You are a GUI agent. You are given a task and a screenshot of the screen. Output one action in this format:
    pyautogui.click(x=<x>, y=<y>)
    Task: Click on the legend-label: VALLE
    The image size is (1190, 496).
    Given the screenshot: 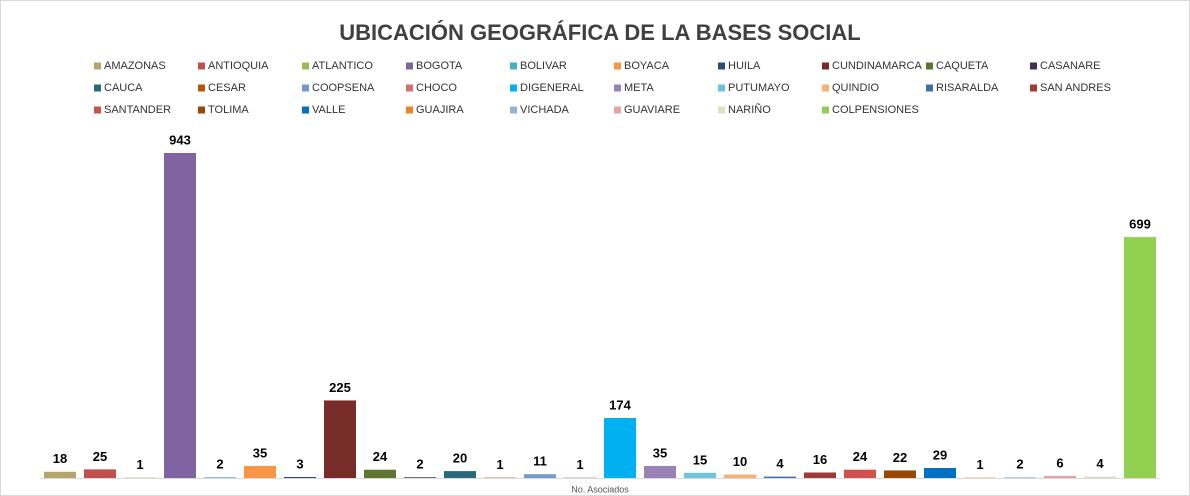 What is the action you would take?
    pyautogui.click(x=328, y=110)
    